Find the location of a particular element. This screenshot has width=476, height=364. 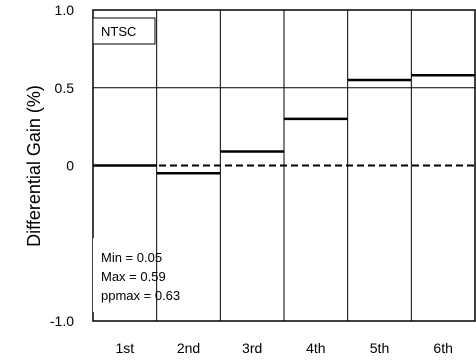

stats-box is located at coordinates (124, 275).